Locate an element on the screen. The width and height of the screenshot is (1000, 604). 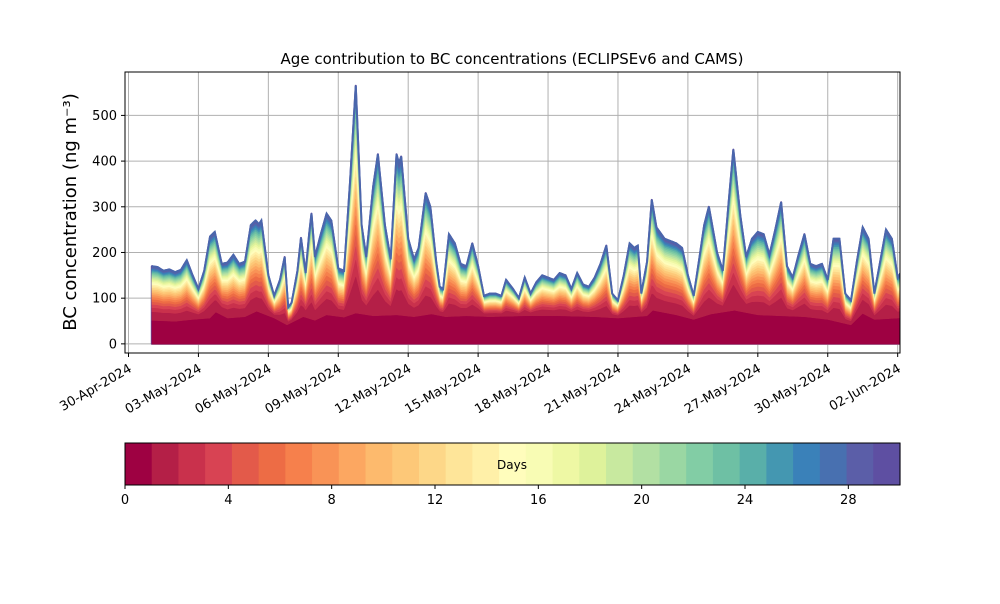
y-tick-label: 500 is located at coordinates (104, 116).